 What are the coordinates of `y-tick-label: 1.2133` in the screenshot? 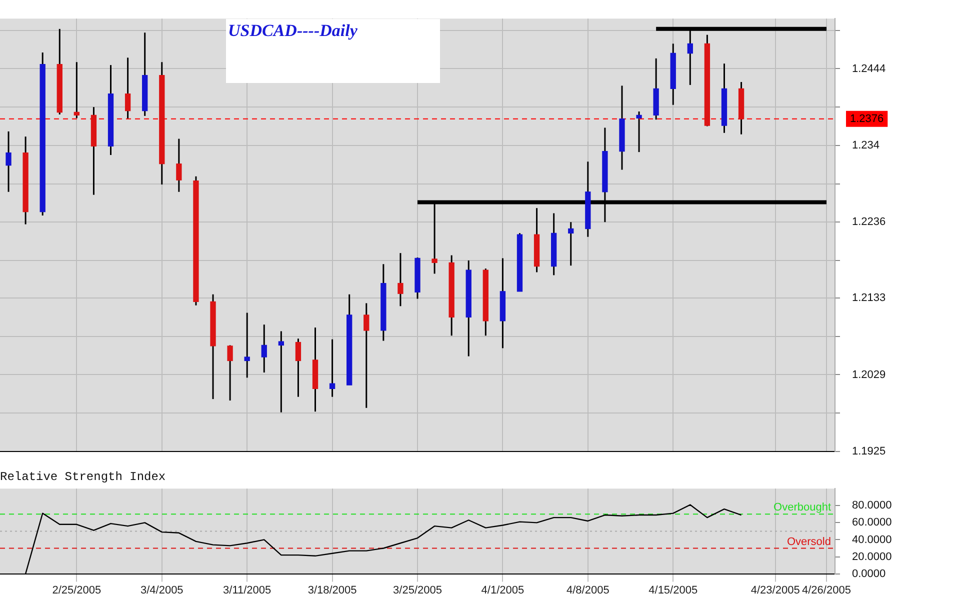 It's located at (869, 298).